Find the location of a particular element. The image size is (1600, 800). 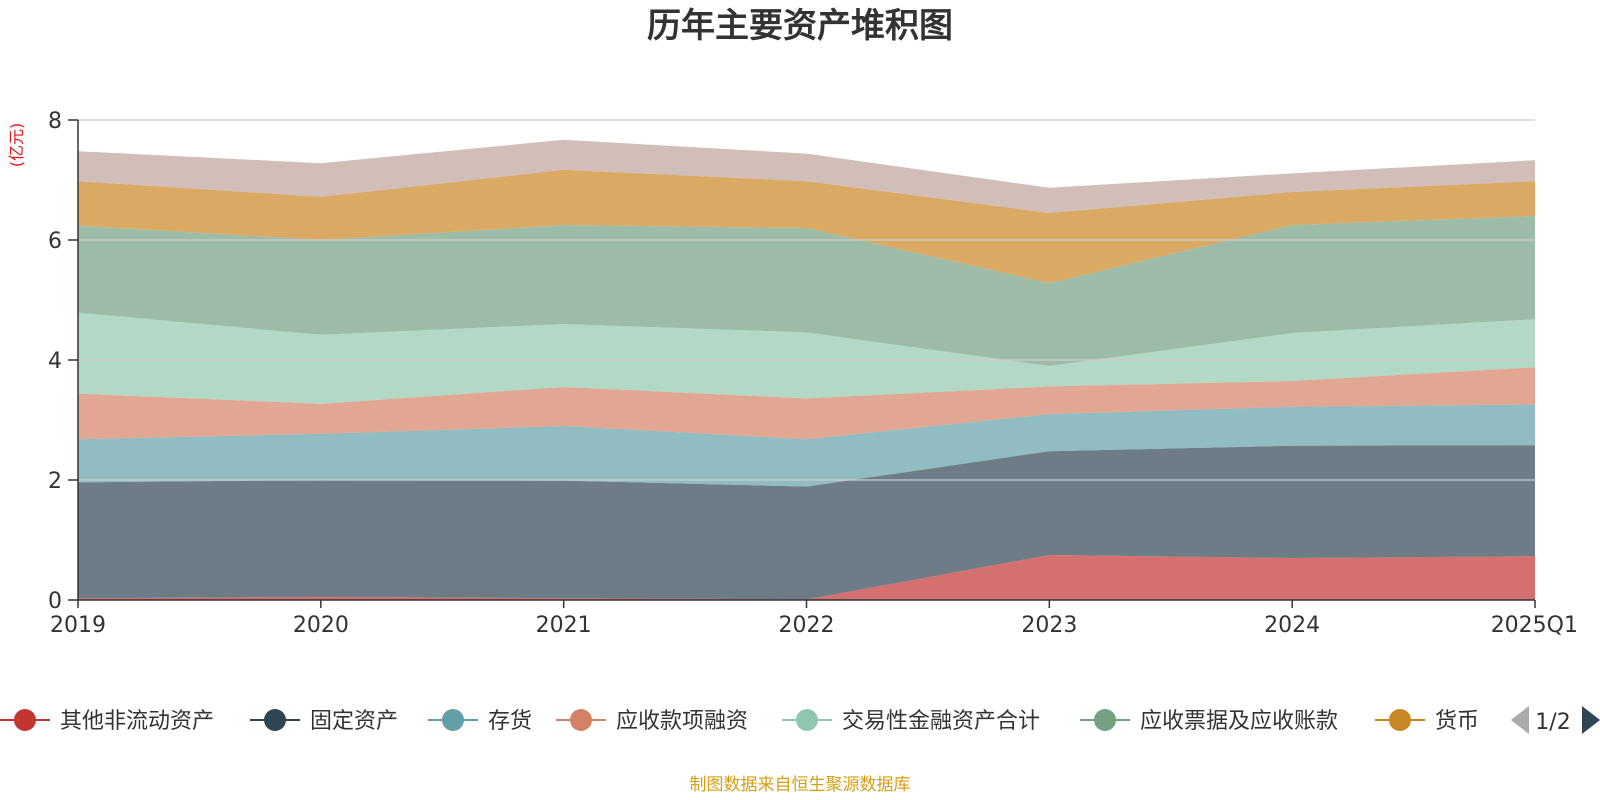

x-tick-label-2: 2021 is located at coordinates (564, 625).